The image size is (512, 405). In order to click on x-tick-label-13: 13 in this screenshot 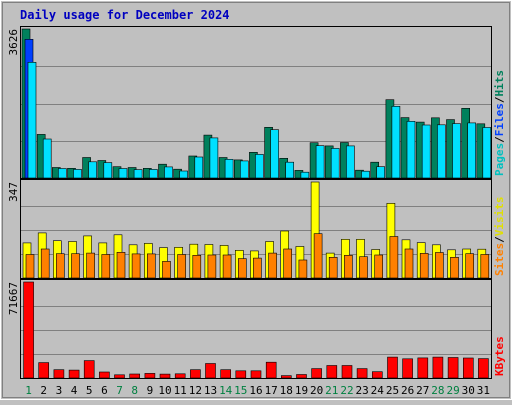, I will do `click(210, 390)`.